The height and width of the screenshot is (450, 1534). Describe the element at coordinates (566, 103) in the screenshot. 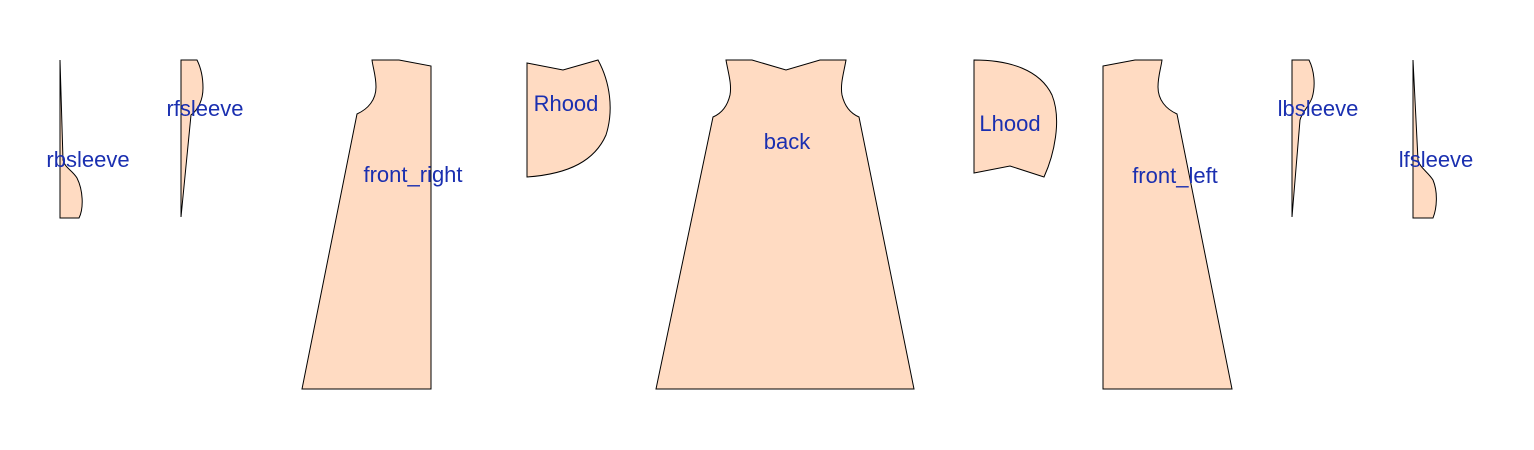

I see `label-rhood: Rhood` at that location.